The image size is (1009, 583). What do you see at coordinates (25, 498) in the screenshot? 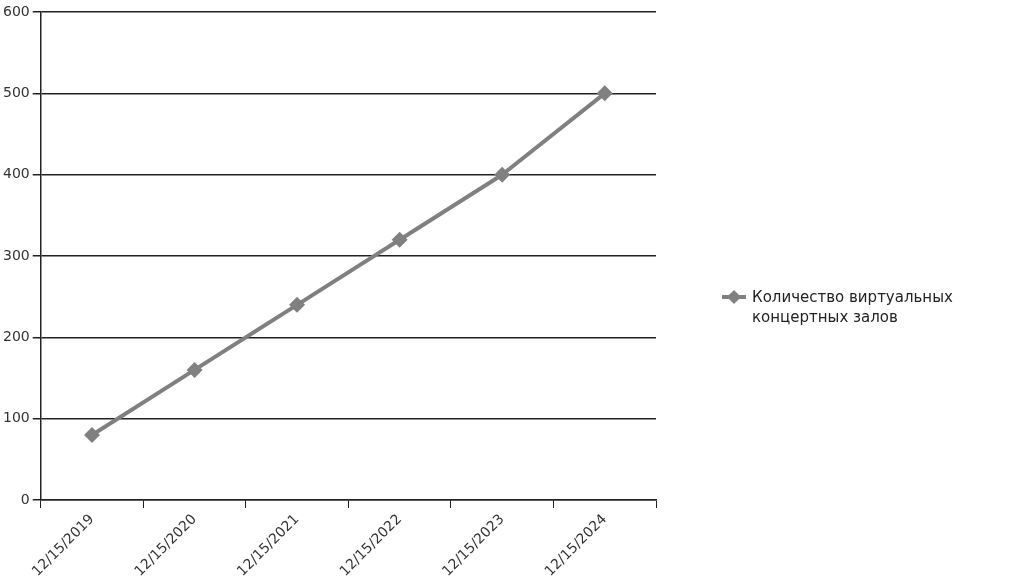
I see `y-tick-label: 0` at bounding box center [25, 498].